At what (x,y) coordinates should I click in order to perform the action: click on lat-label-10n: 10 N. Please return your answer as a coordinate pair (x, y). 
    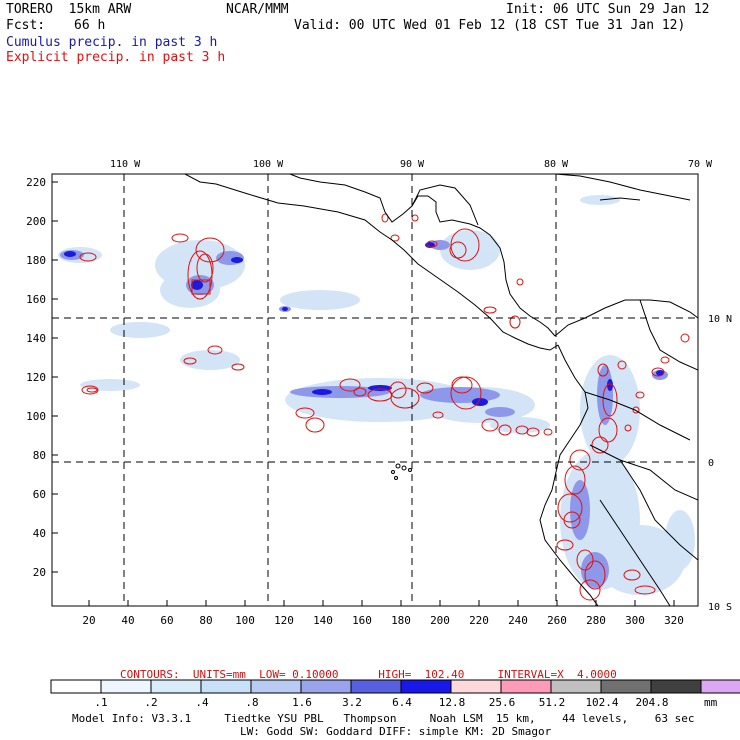
    Looking at the image, I should click on (720, 319).